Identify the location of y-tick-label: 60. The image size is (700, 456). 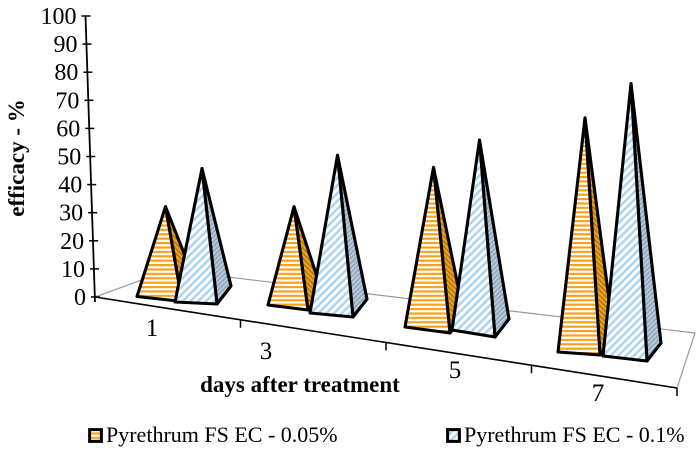
(68, 129).